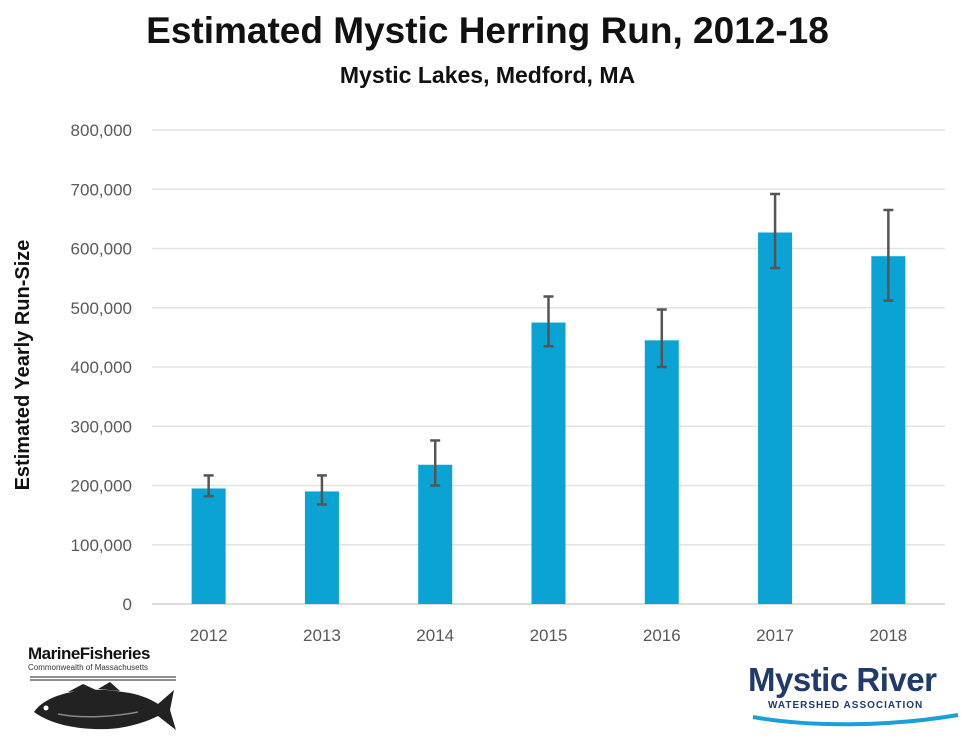 This screenshot has width=975, height=746. I want to click on bar-2012, so click(208, 546).